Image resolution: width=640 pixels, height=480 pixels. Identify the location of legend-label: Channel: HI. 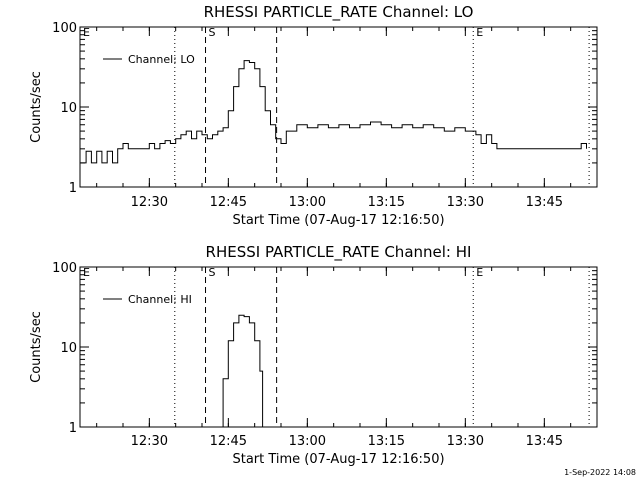
(160, 299).